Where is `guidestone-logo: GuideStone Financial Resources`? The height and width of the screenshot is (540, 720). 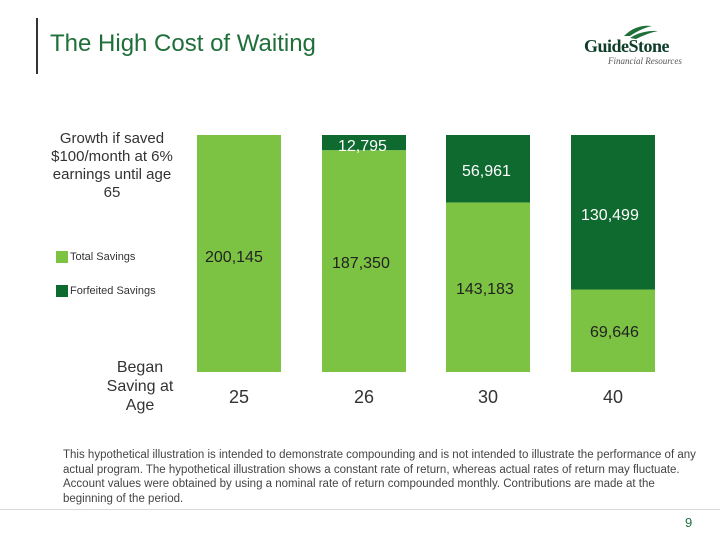
guidestone-logo: GuideStone Financial Resources is located at coordinates (639, 44).